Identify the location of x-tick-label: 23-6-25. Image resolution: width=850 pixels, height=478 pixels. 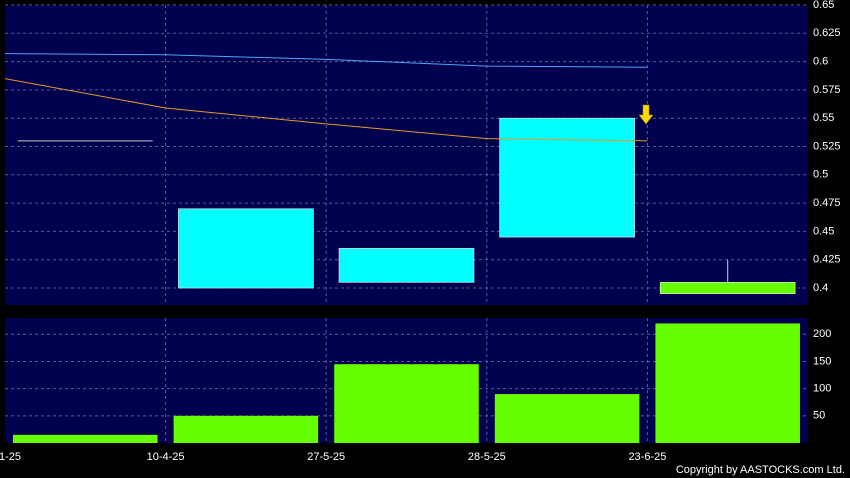
(647, 457).